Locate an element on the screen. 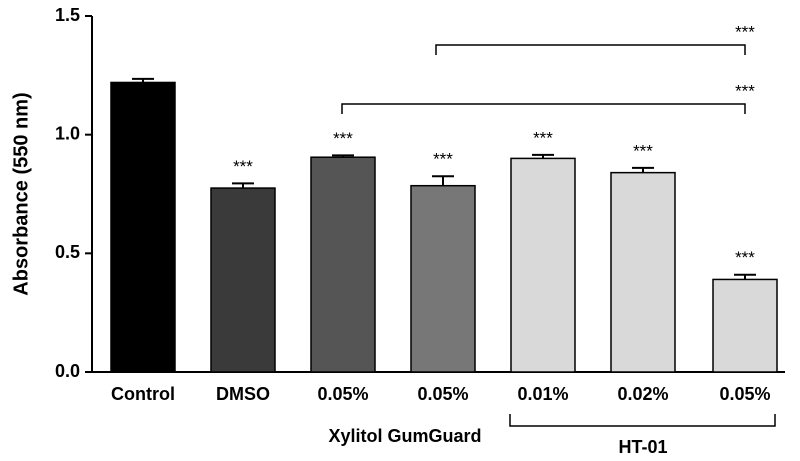 This screenshot has height=461, width=800. x-tick-label: 0.02% is located at coordinates (642, 394).